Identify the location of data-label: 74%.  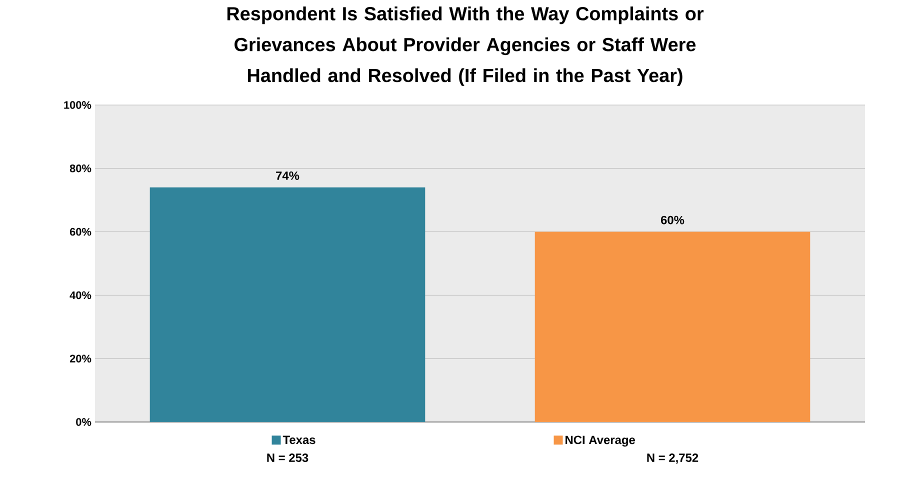
(288, 175).